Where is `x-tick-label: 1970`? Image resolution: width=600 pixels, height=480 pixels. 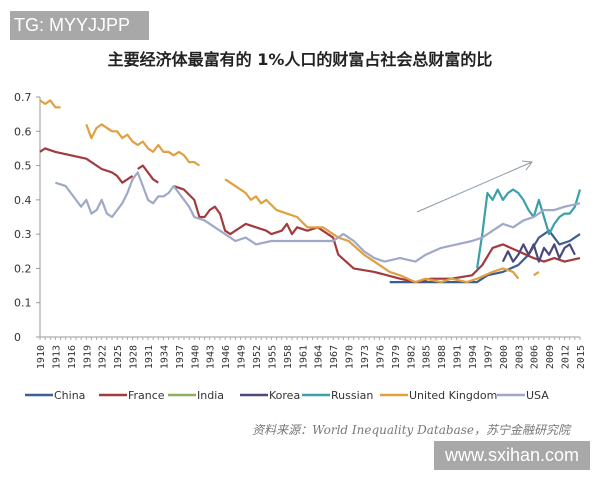
x-tick-label: 1970 is located at coordinates (350, 357).